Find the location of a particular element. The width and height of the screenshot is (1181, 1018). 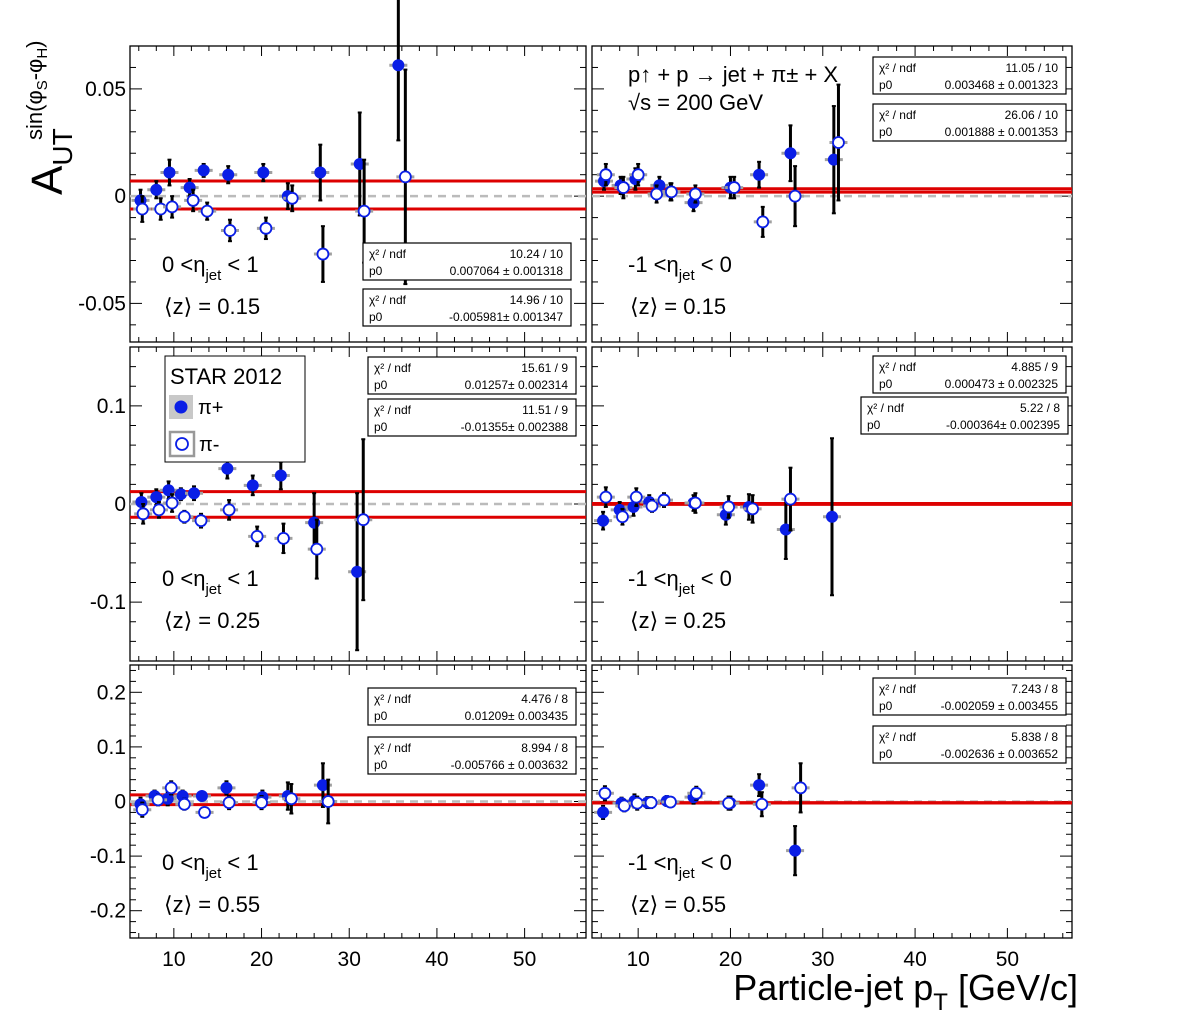

y-title-sup-mid: -φ is located at coordinates (34, 70).